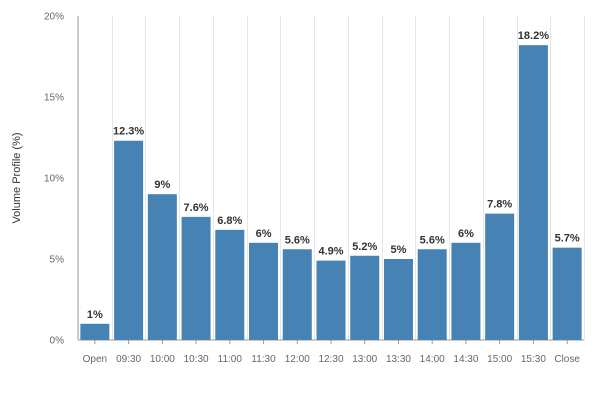 Image resolution: width=600 pixels, height=400 pixels. I want to click on x-tick-label: Open, so click(95, 359).